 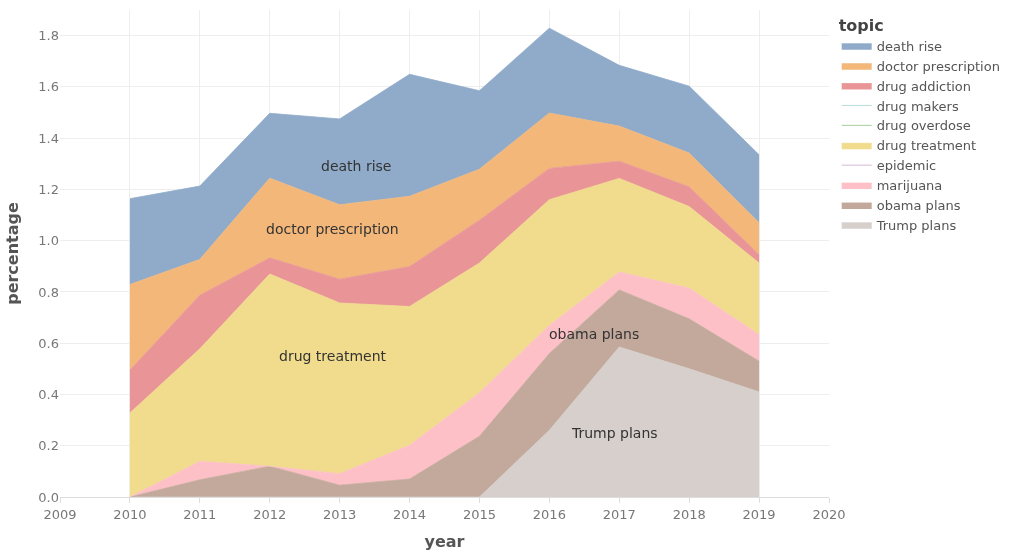 What do you see at coordinates (340, 514) in the screenshot?
I see `x-tick-label: 2013` at bounding box center [340, 514].